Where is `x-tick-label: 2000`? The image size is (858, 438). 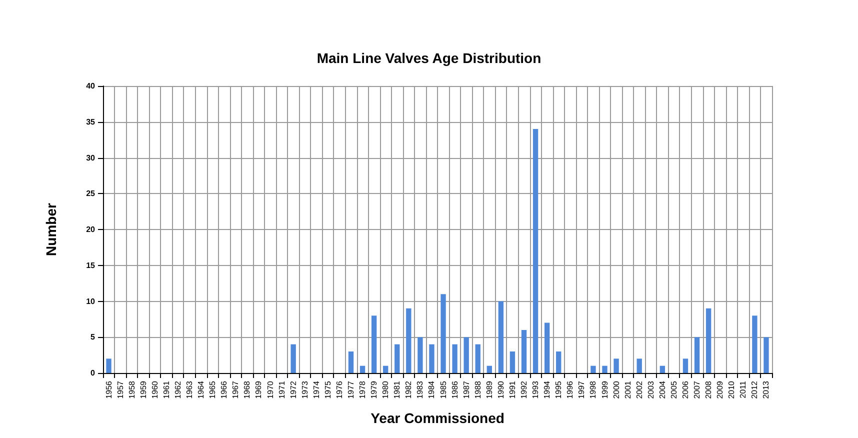 x-tick-label: 2000 is located at coordinates (616, 389).